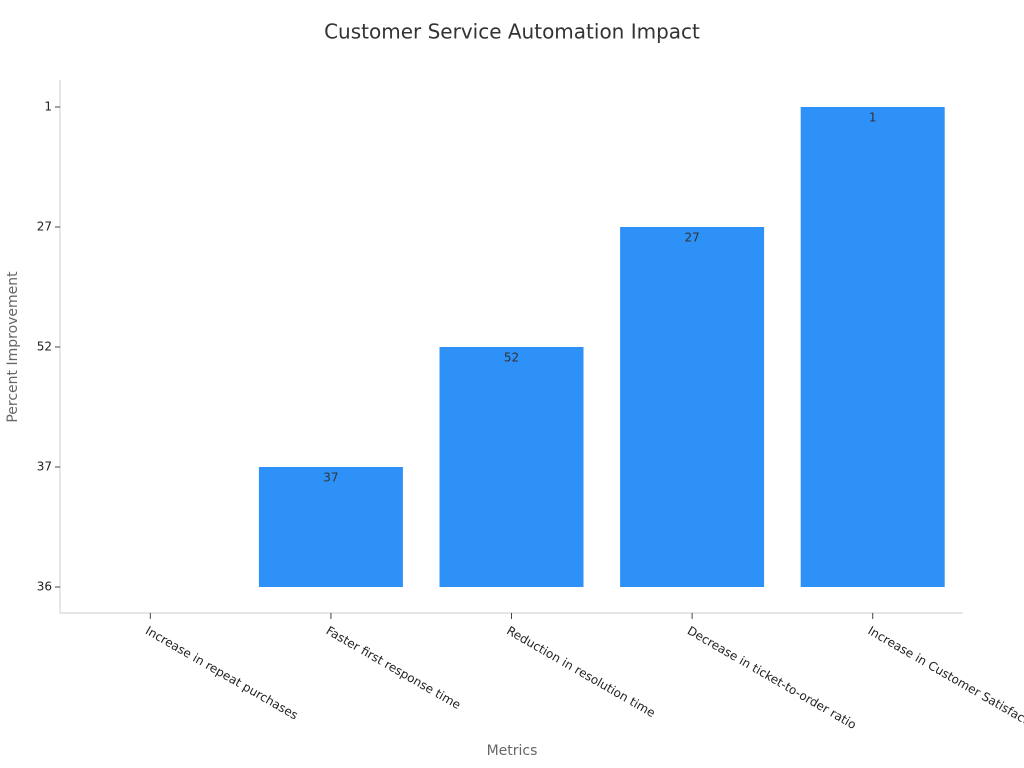 Image resolution: width=1024 pixels, height=768 pixels. What do you see at coordinates (511, 358) in the screenshot?
I see `data-label: 52` at bounding box center [511, 358].